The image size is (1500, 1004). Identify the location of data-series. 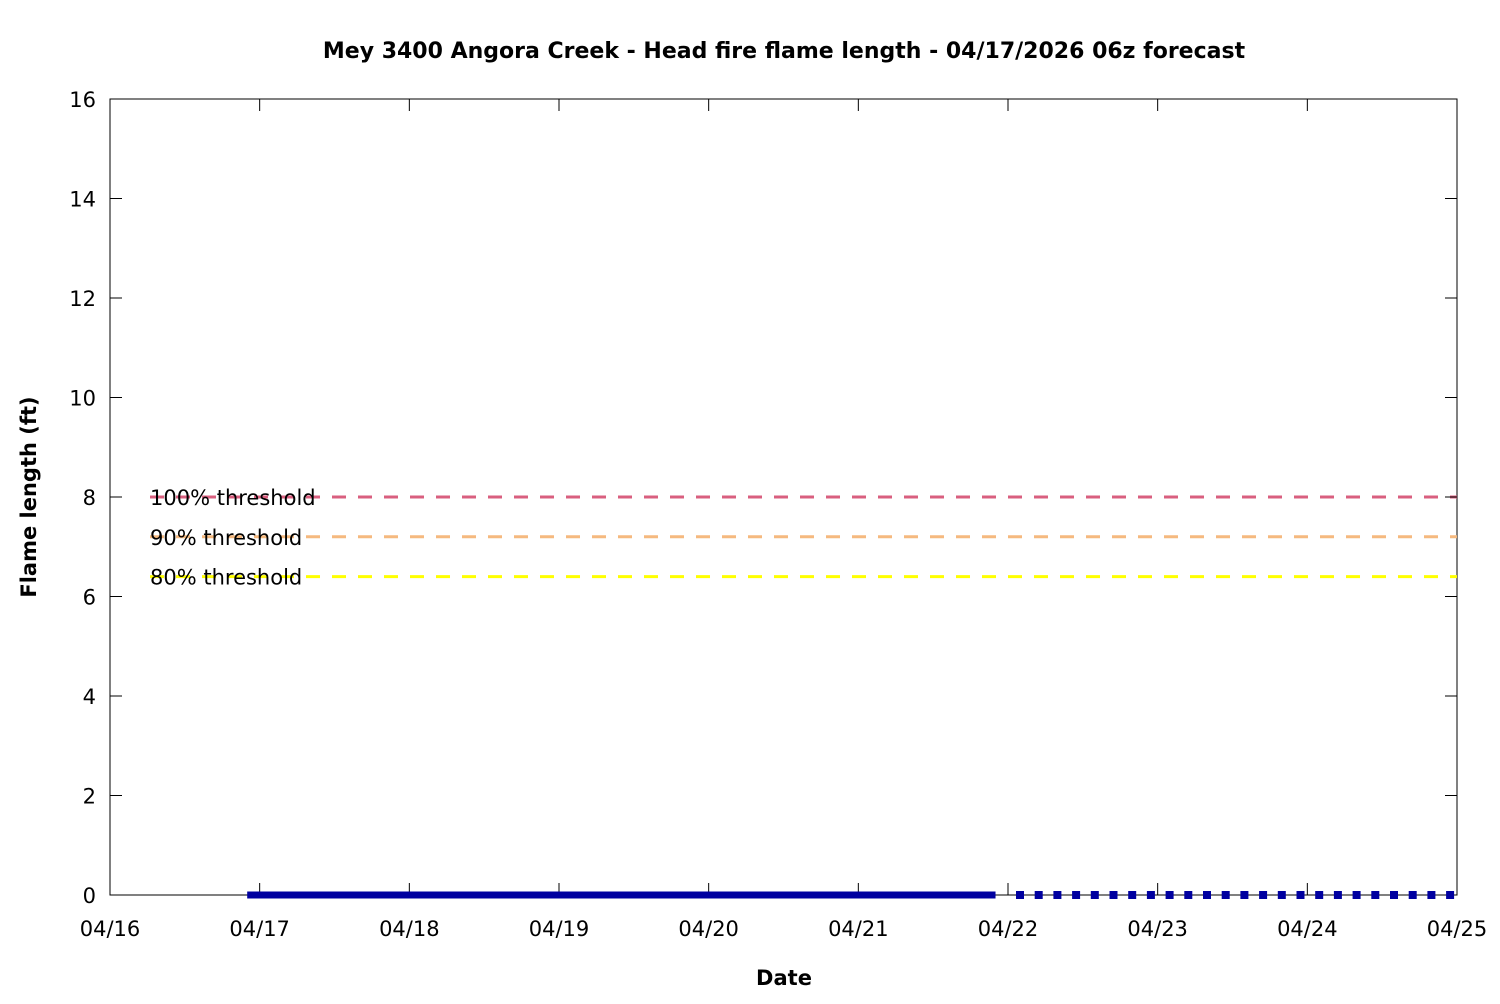
(851, 895).